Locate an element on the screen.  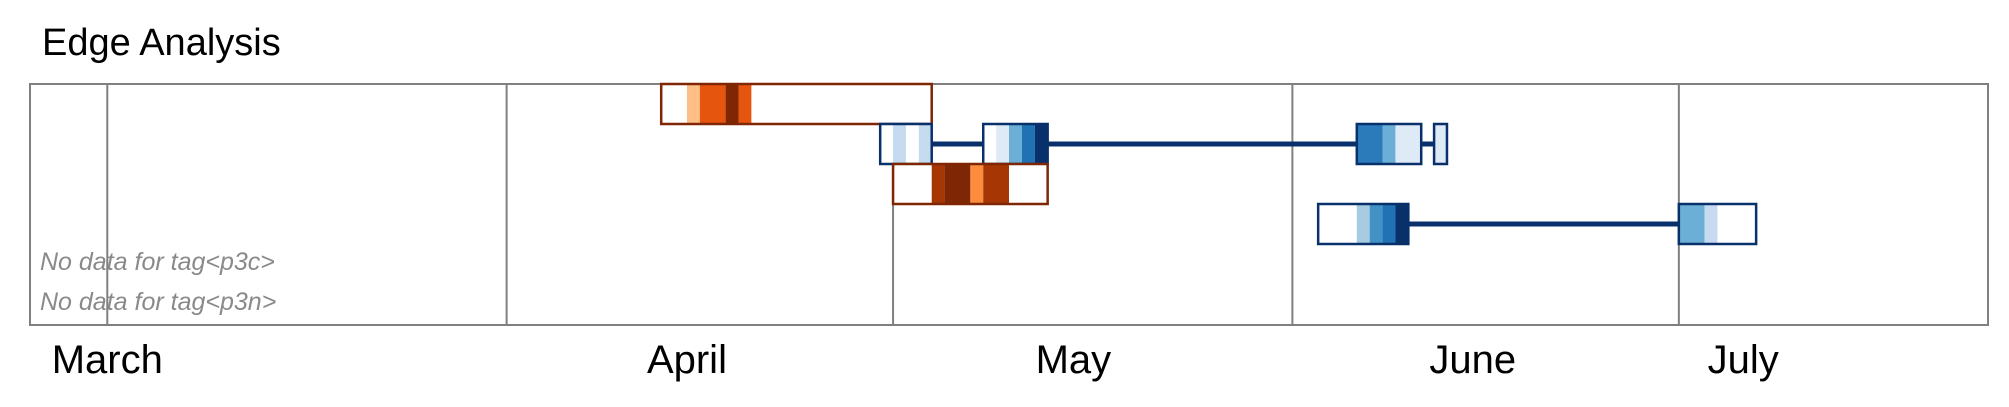
month-tick-label-july: July is located at coordinates (1743, 360).